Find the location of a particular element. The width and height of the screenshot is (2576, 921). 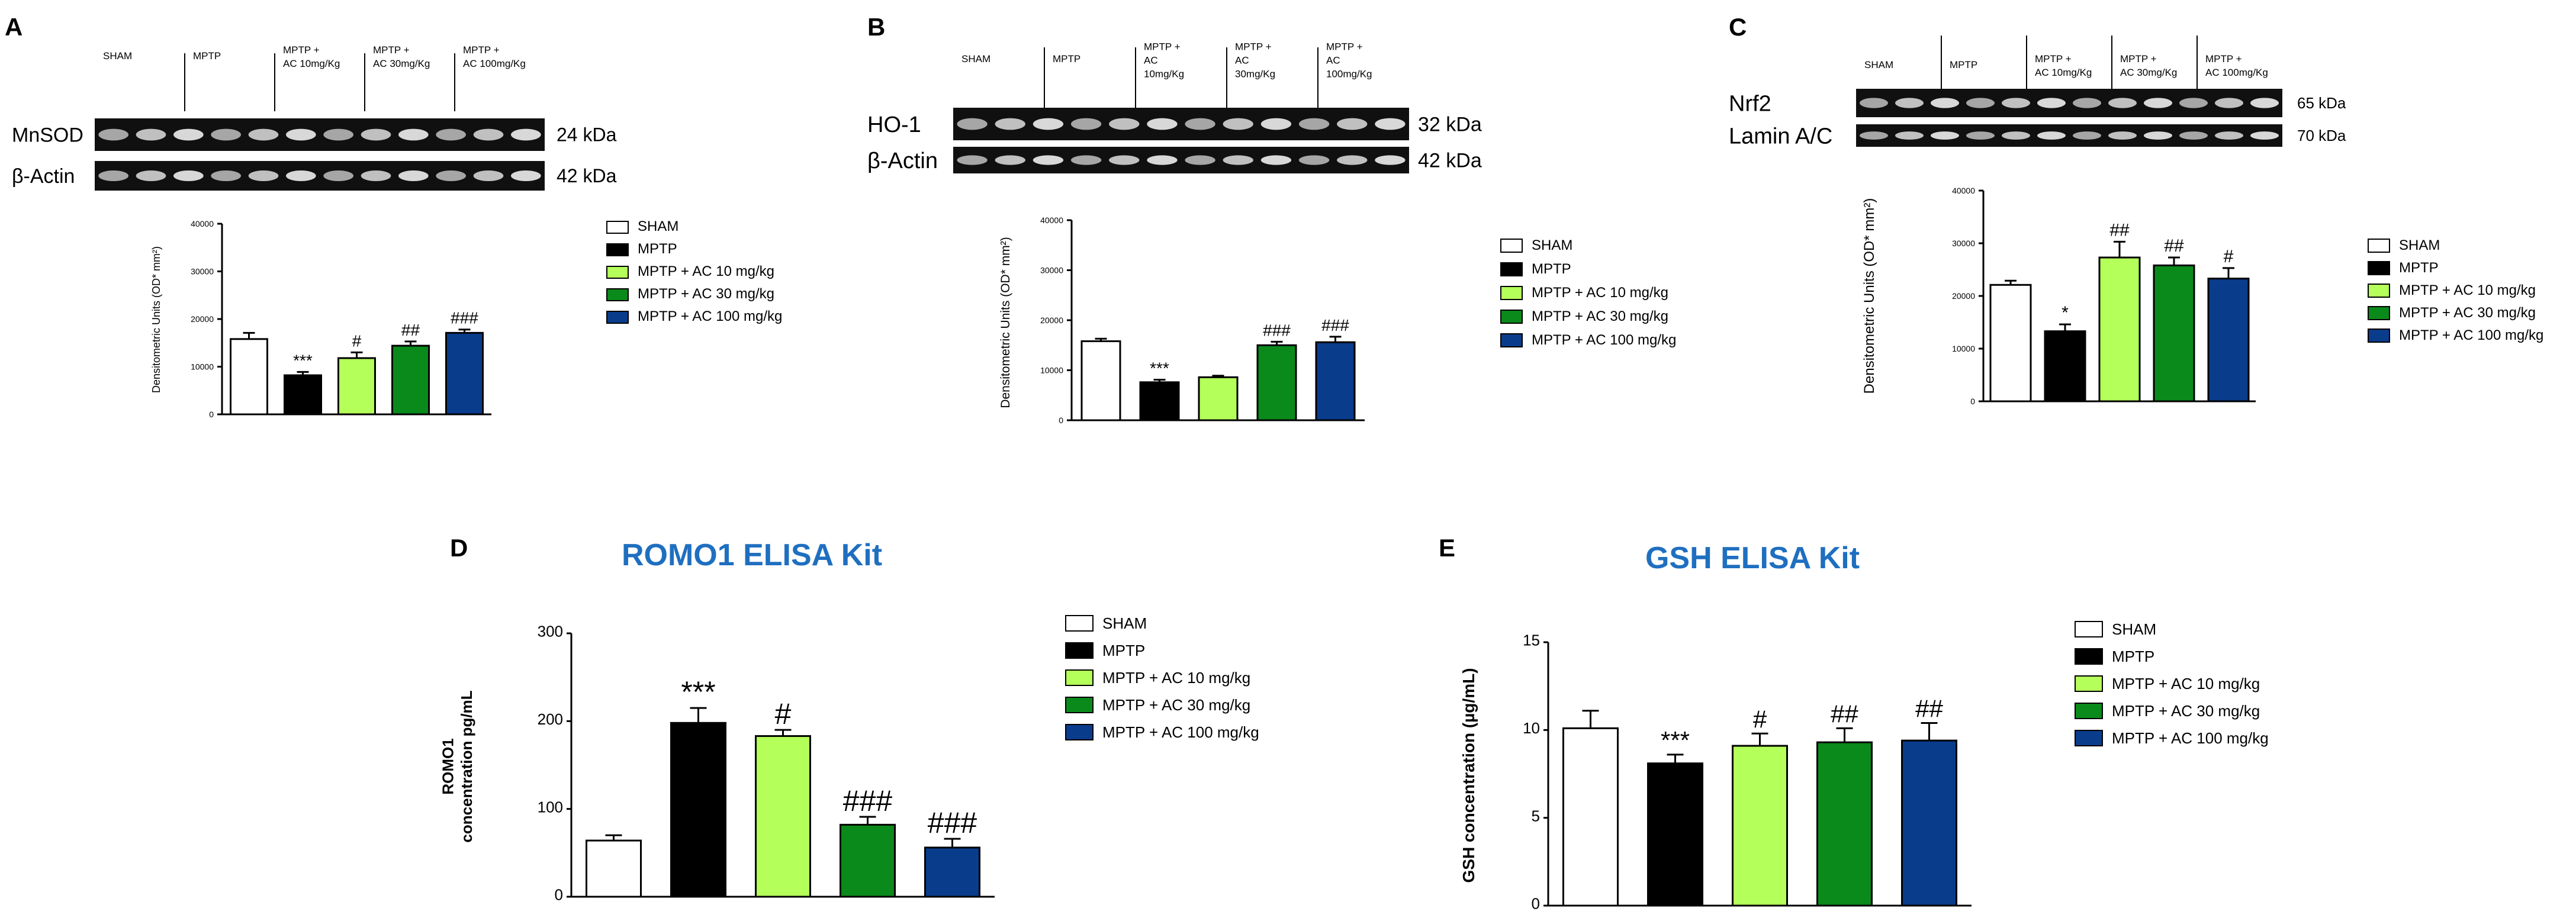

y-tick-label: 15 is located at coordinates (1532, 641).